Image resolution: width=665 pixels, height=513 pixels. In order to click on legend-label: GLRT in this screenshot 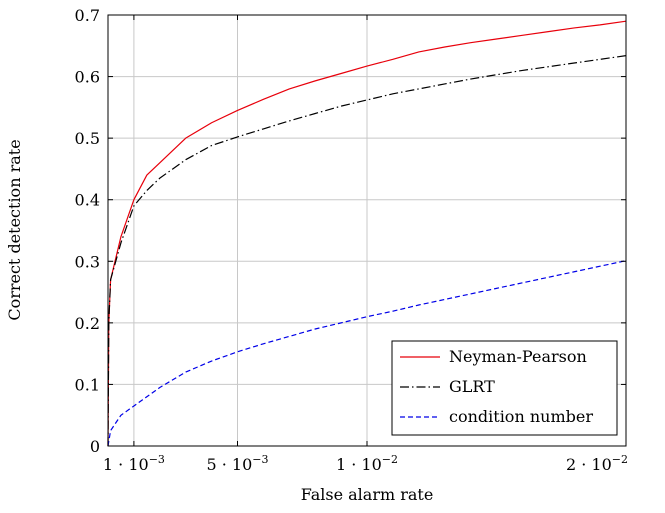, I will do `click(472, 386)`.